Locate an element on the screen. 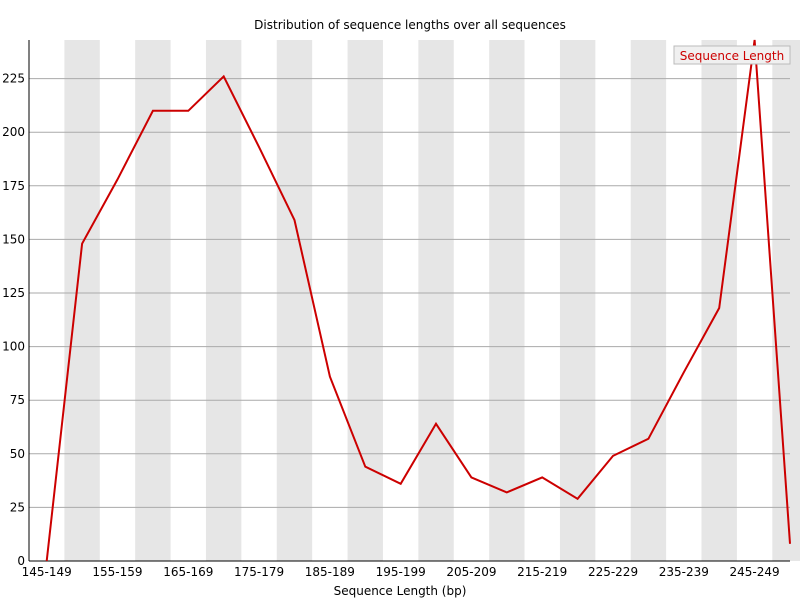 This screenshot has width=800, height=600. y-tick-label: 150 is located at coordinates (13, 239).